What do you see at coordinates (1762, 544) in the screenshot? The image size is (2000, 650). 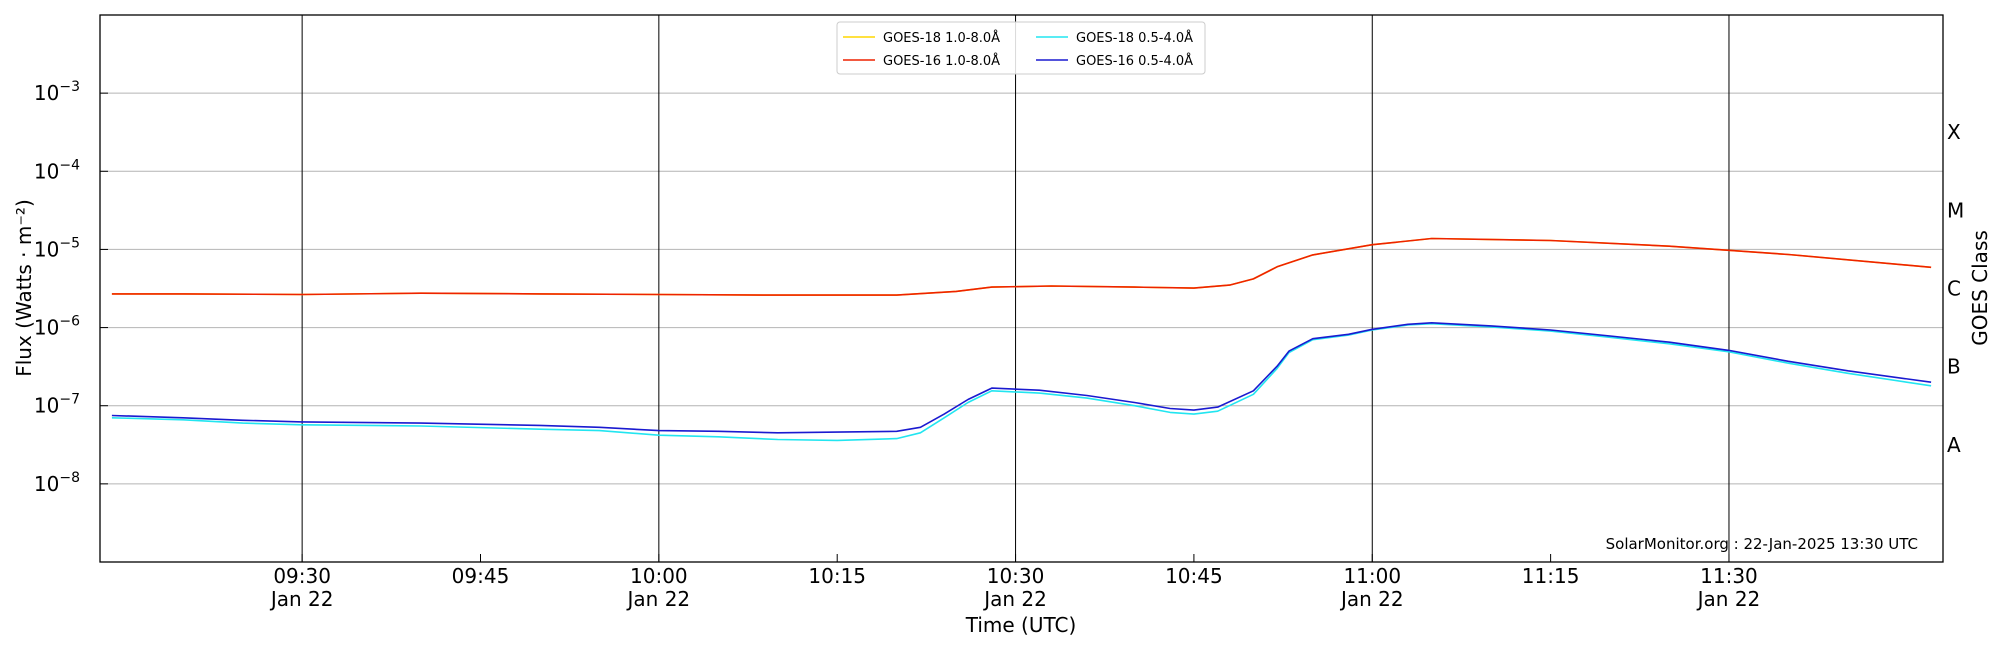 I see `credit-annotation: SolarMonitor.org : 22-Jan-2025 13:30 UTC` at bounding box center [1762, 544].